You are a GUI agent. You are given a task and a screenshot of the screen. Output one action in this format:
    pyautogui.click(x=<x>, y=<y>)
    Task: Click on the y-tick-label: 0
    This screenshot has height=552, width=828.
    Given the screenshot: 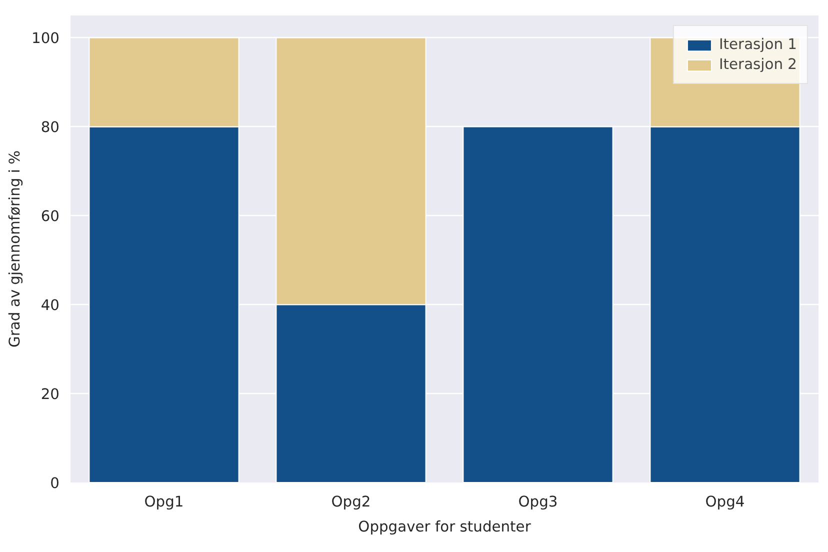 What is the action you would take?
    pyautogui.click(x=55, y=483)
    